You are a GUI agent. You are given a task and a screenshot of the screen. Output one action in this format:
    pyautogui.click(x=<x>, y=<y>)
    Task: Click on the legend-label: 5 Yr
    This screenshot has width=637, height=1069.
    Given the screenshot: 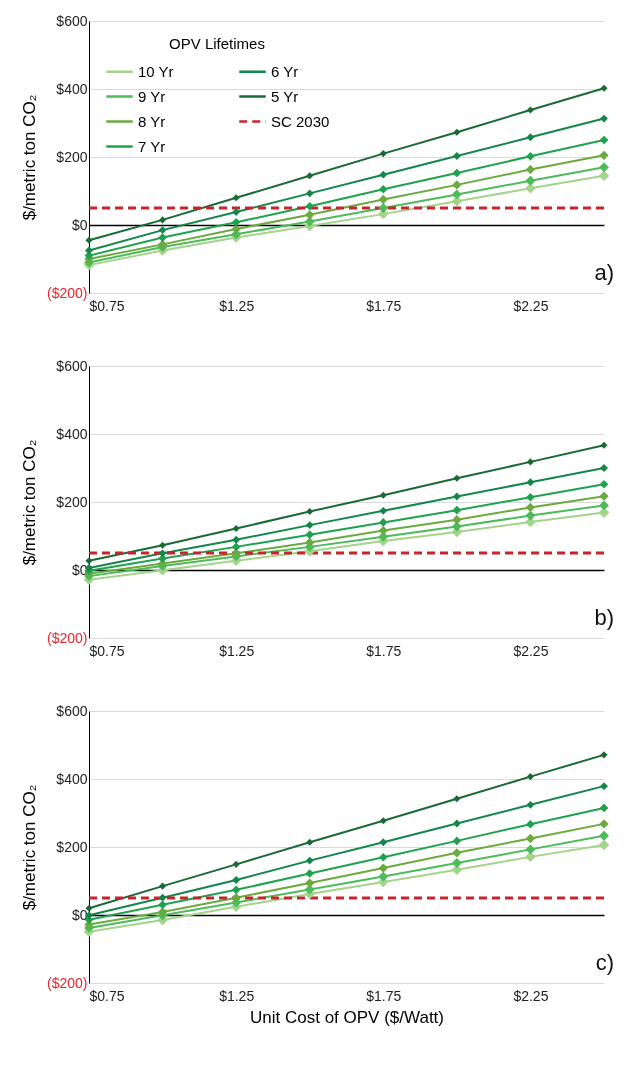 What is the action you would take?
    pyautogui.click(x=285, y=96)
    